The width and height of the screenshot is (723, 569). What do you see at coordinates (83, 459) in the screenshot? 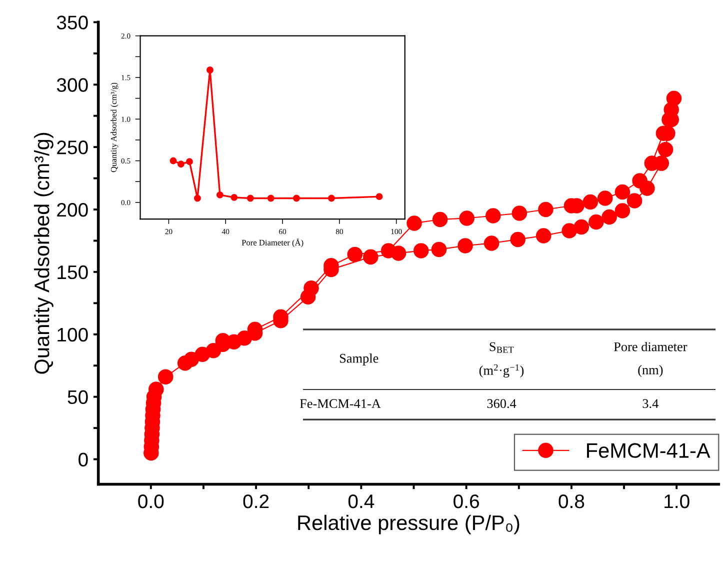
I see `y-tick-label: 0` at bounding box center [83, 459].